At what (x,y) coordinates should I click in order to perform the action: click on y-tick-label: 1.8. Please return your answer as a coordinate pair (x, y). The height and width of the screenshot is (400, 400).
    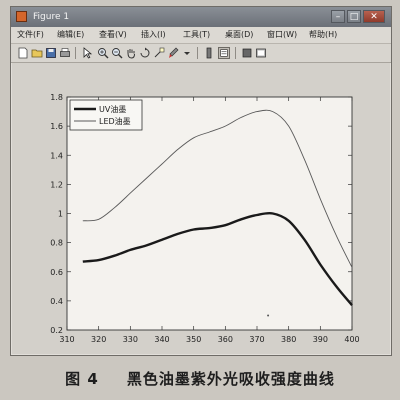
    Looking at the image, I should click on (56, 97).